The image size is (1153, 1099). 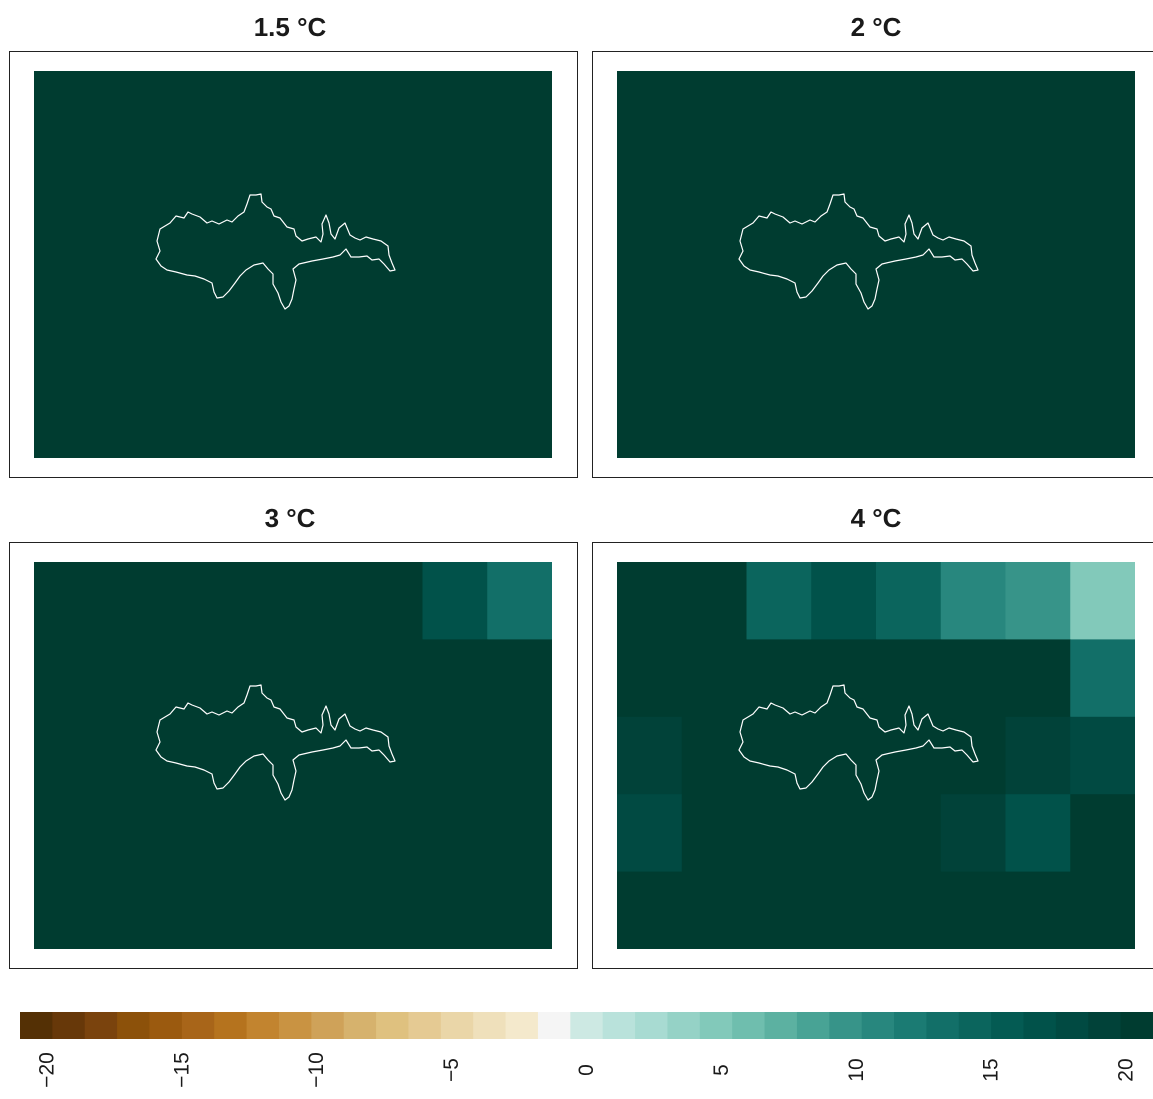 I want to click on colorbar-tick-label: 10, so click(x=856, y=1069).